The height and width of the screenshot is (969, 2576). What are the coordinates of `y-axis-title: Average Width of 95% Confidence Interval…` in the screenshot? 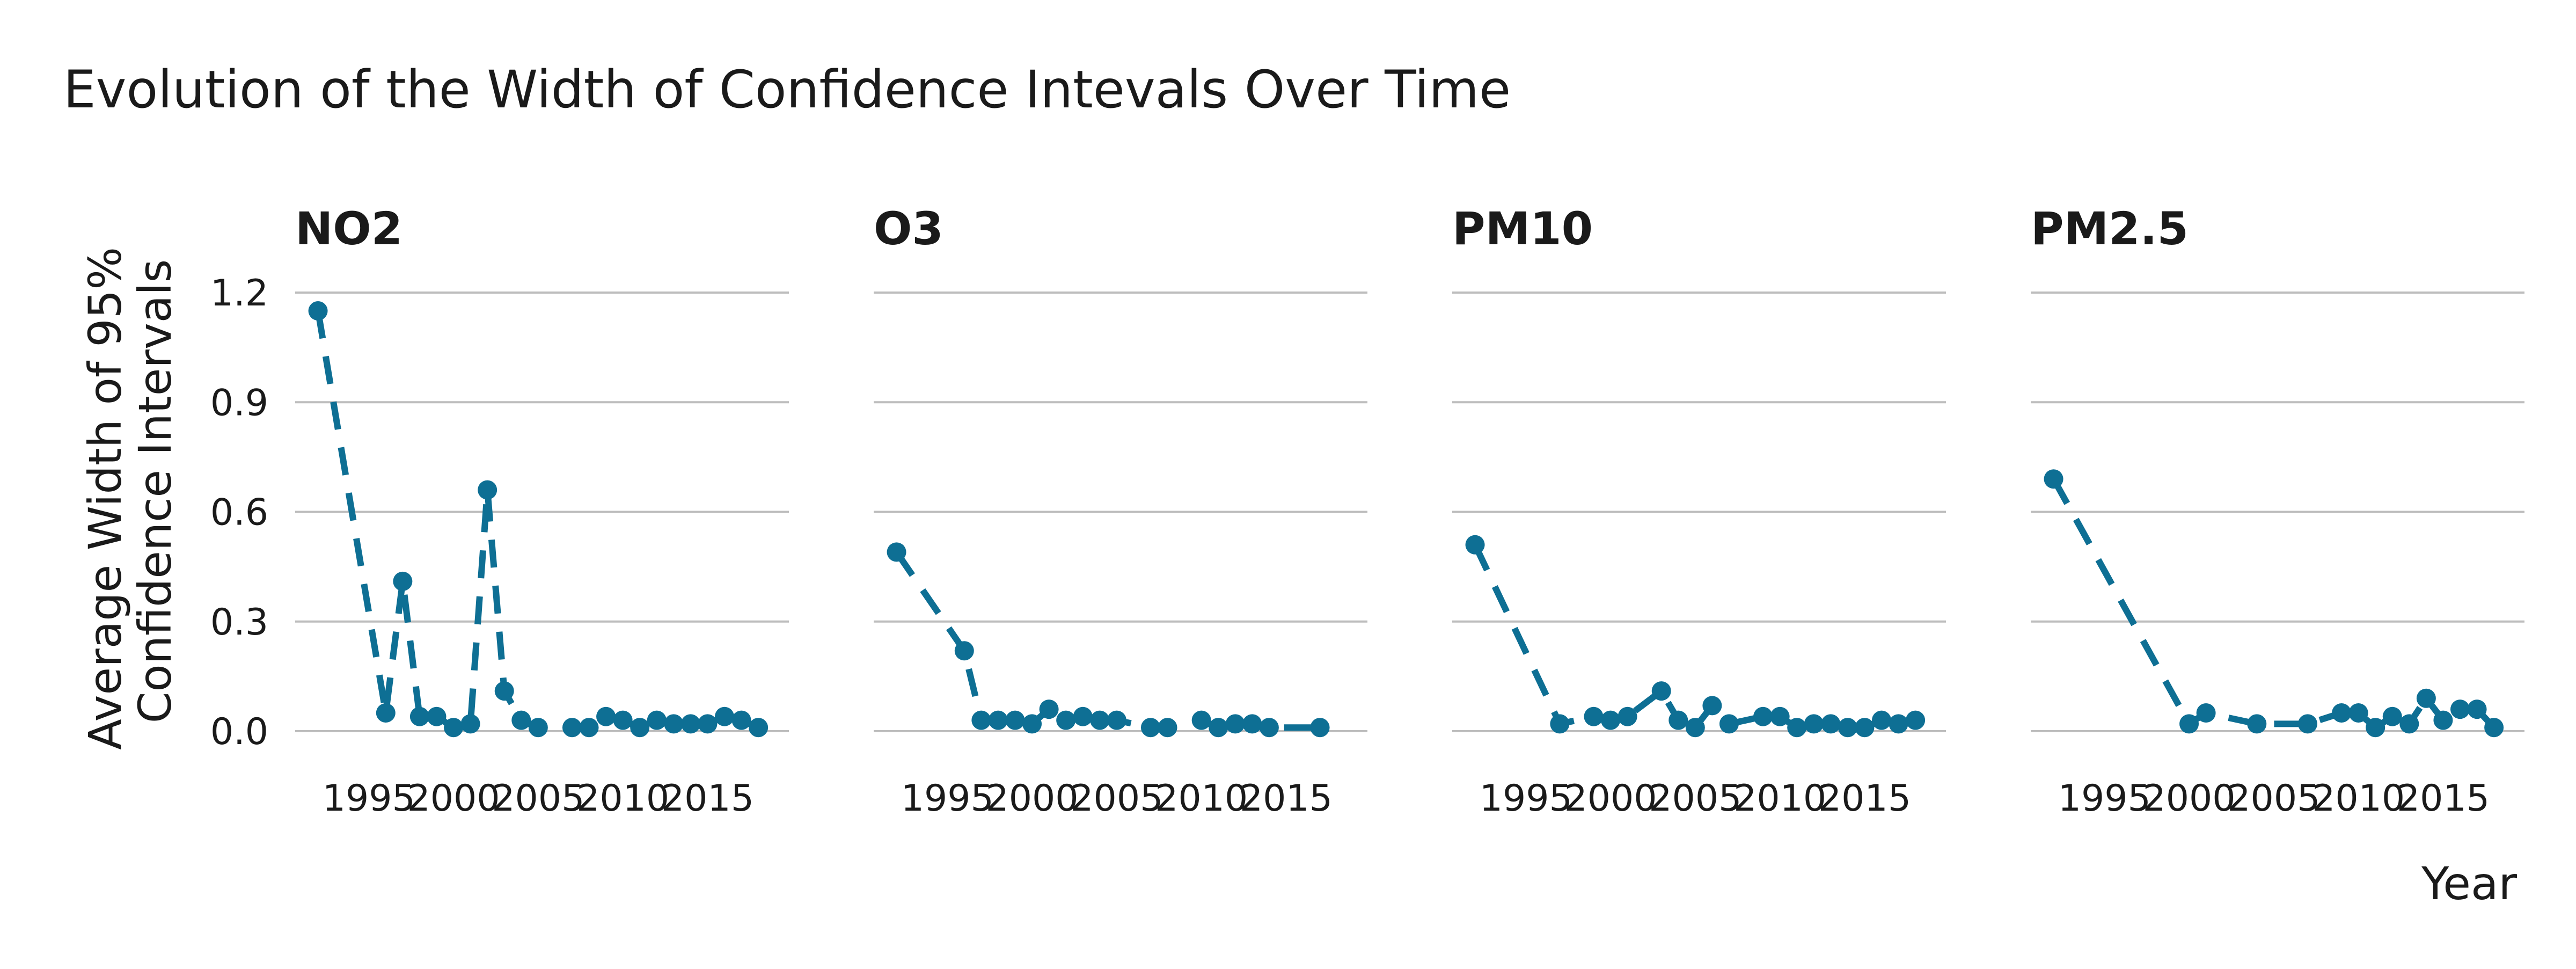 It's located at (130, 491).